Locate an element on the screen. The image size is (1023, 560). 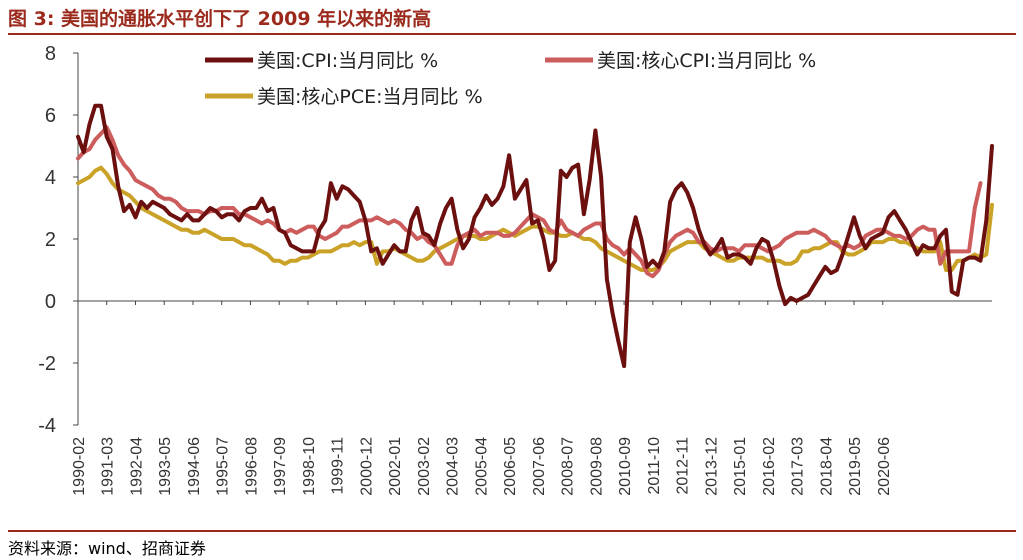
x-tick-label: 2004-03 is located at coordinates (453, 466).